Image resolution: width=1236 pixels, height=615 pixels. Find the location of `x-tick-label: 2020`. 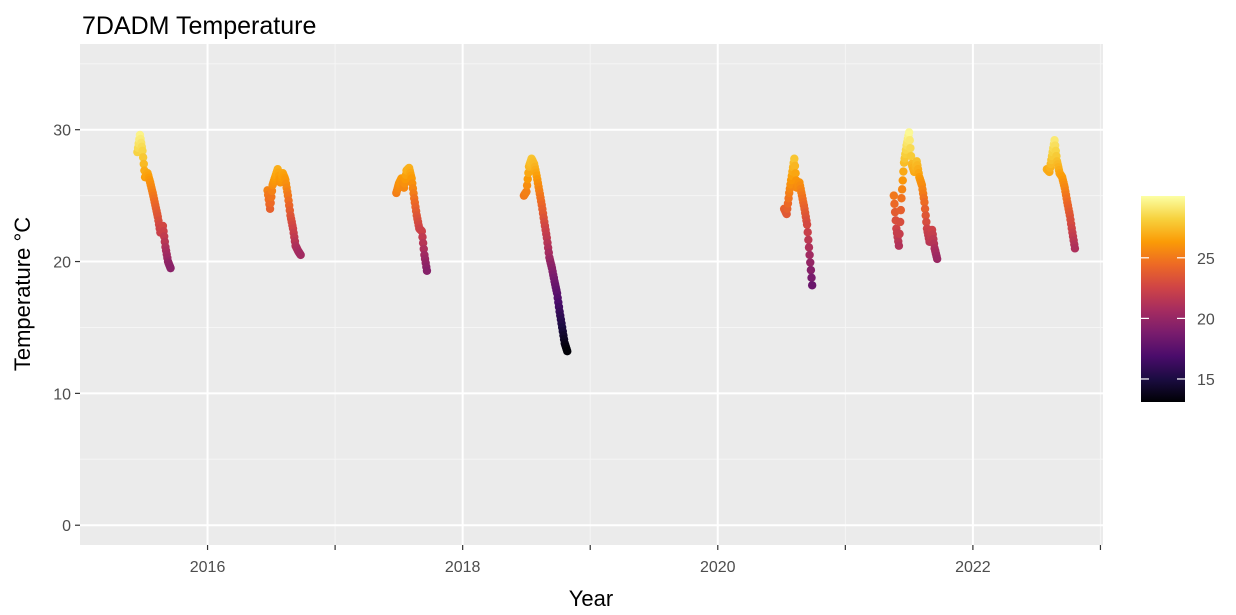

x-tick-label: 2020 is located at coordinates (718, 567).